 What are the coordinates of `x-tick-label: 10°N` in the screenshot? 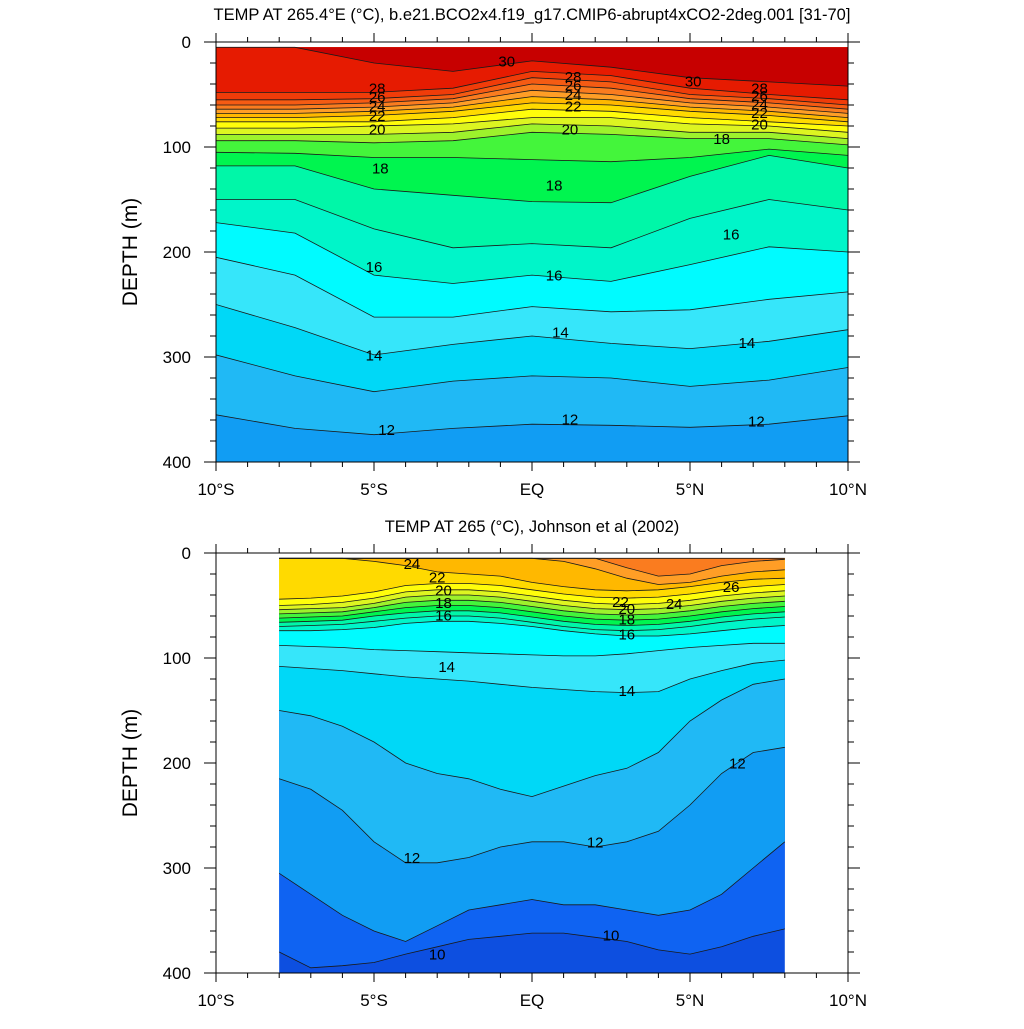 It's located at (848, 1000).